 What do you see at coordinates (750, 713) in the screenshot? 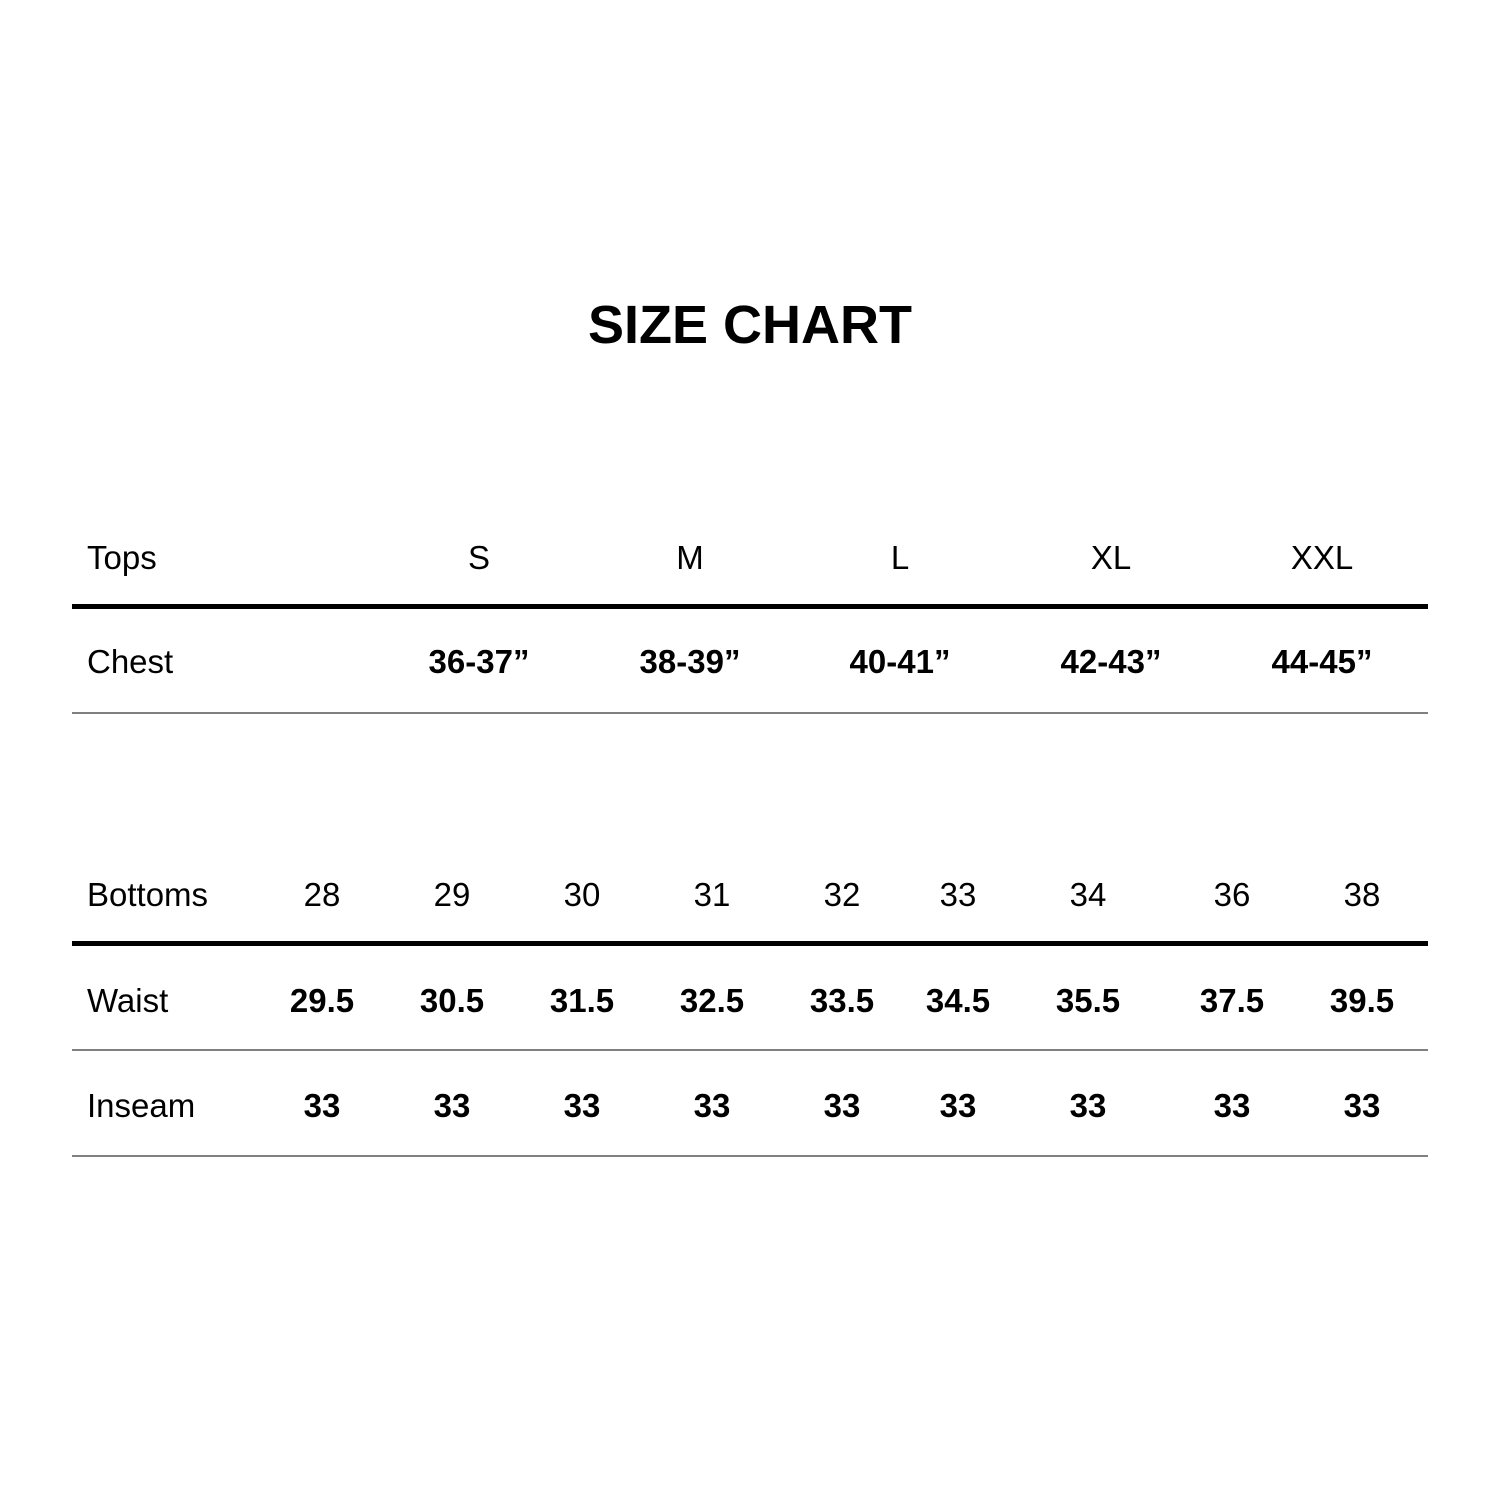
I see `tops-row-divider` at bounding box center [750, 713].